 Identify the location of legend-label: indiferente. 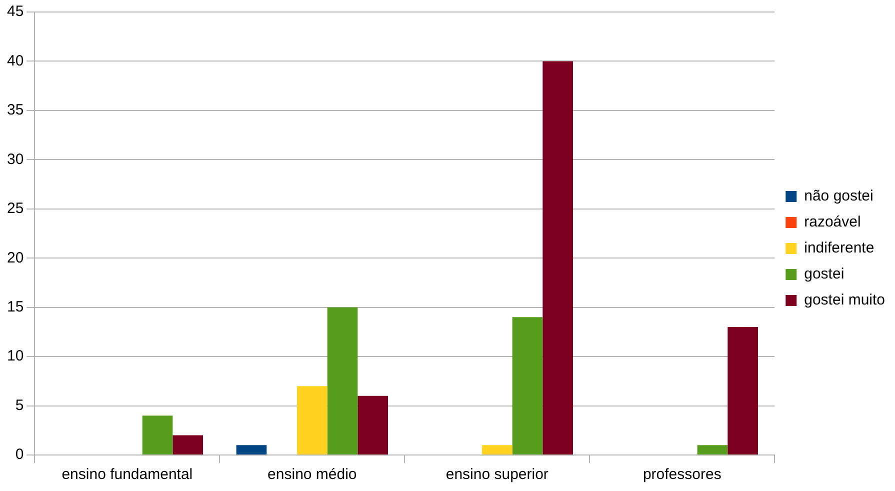
(839, 248).